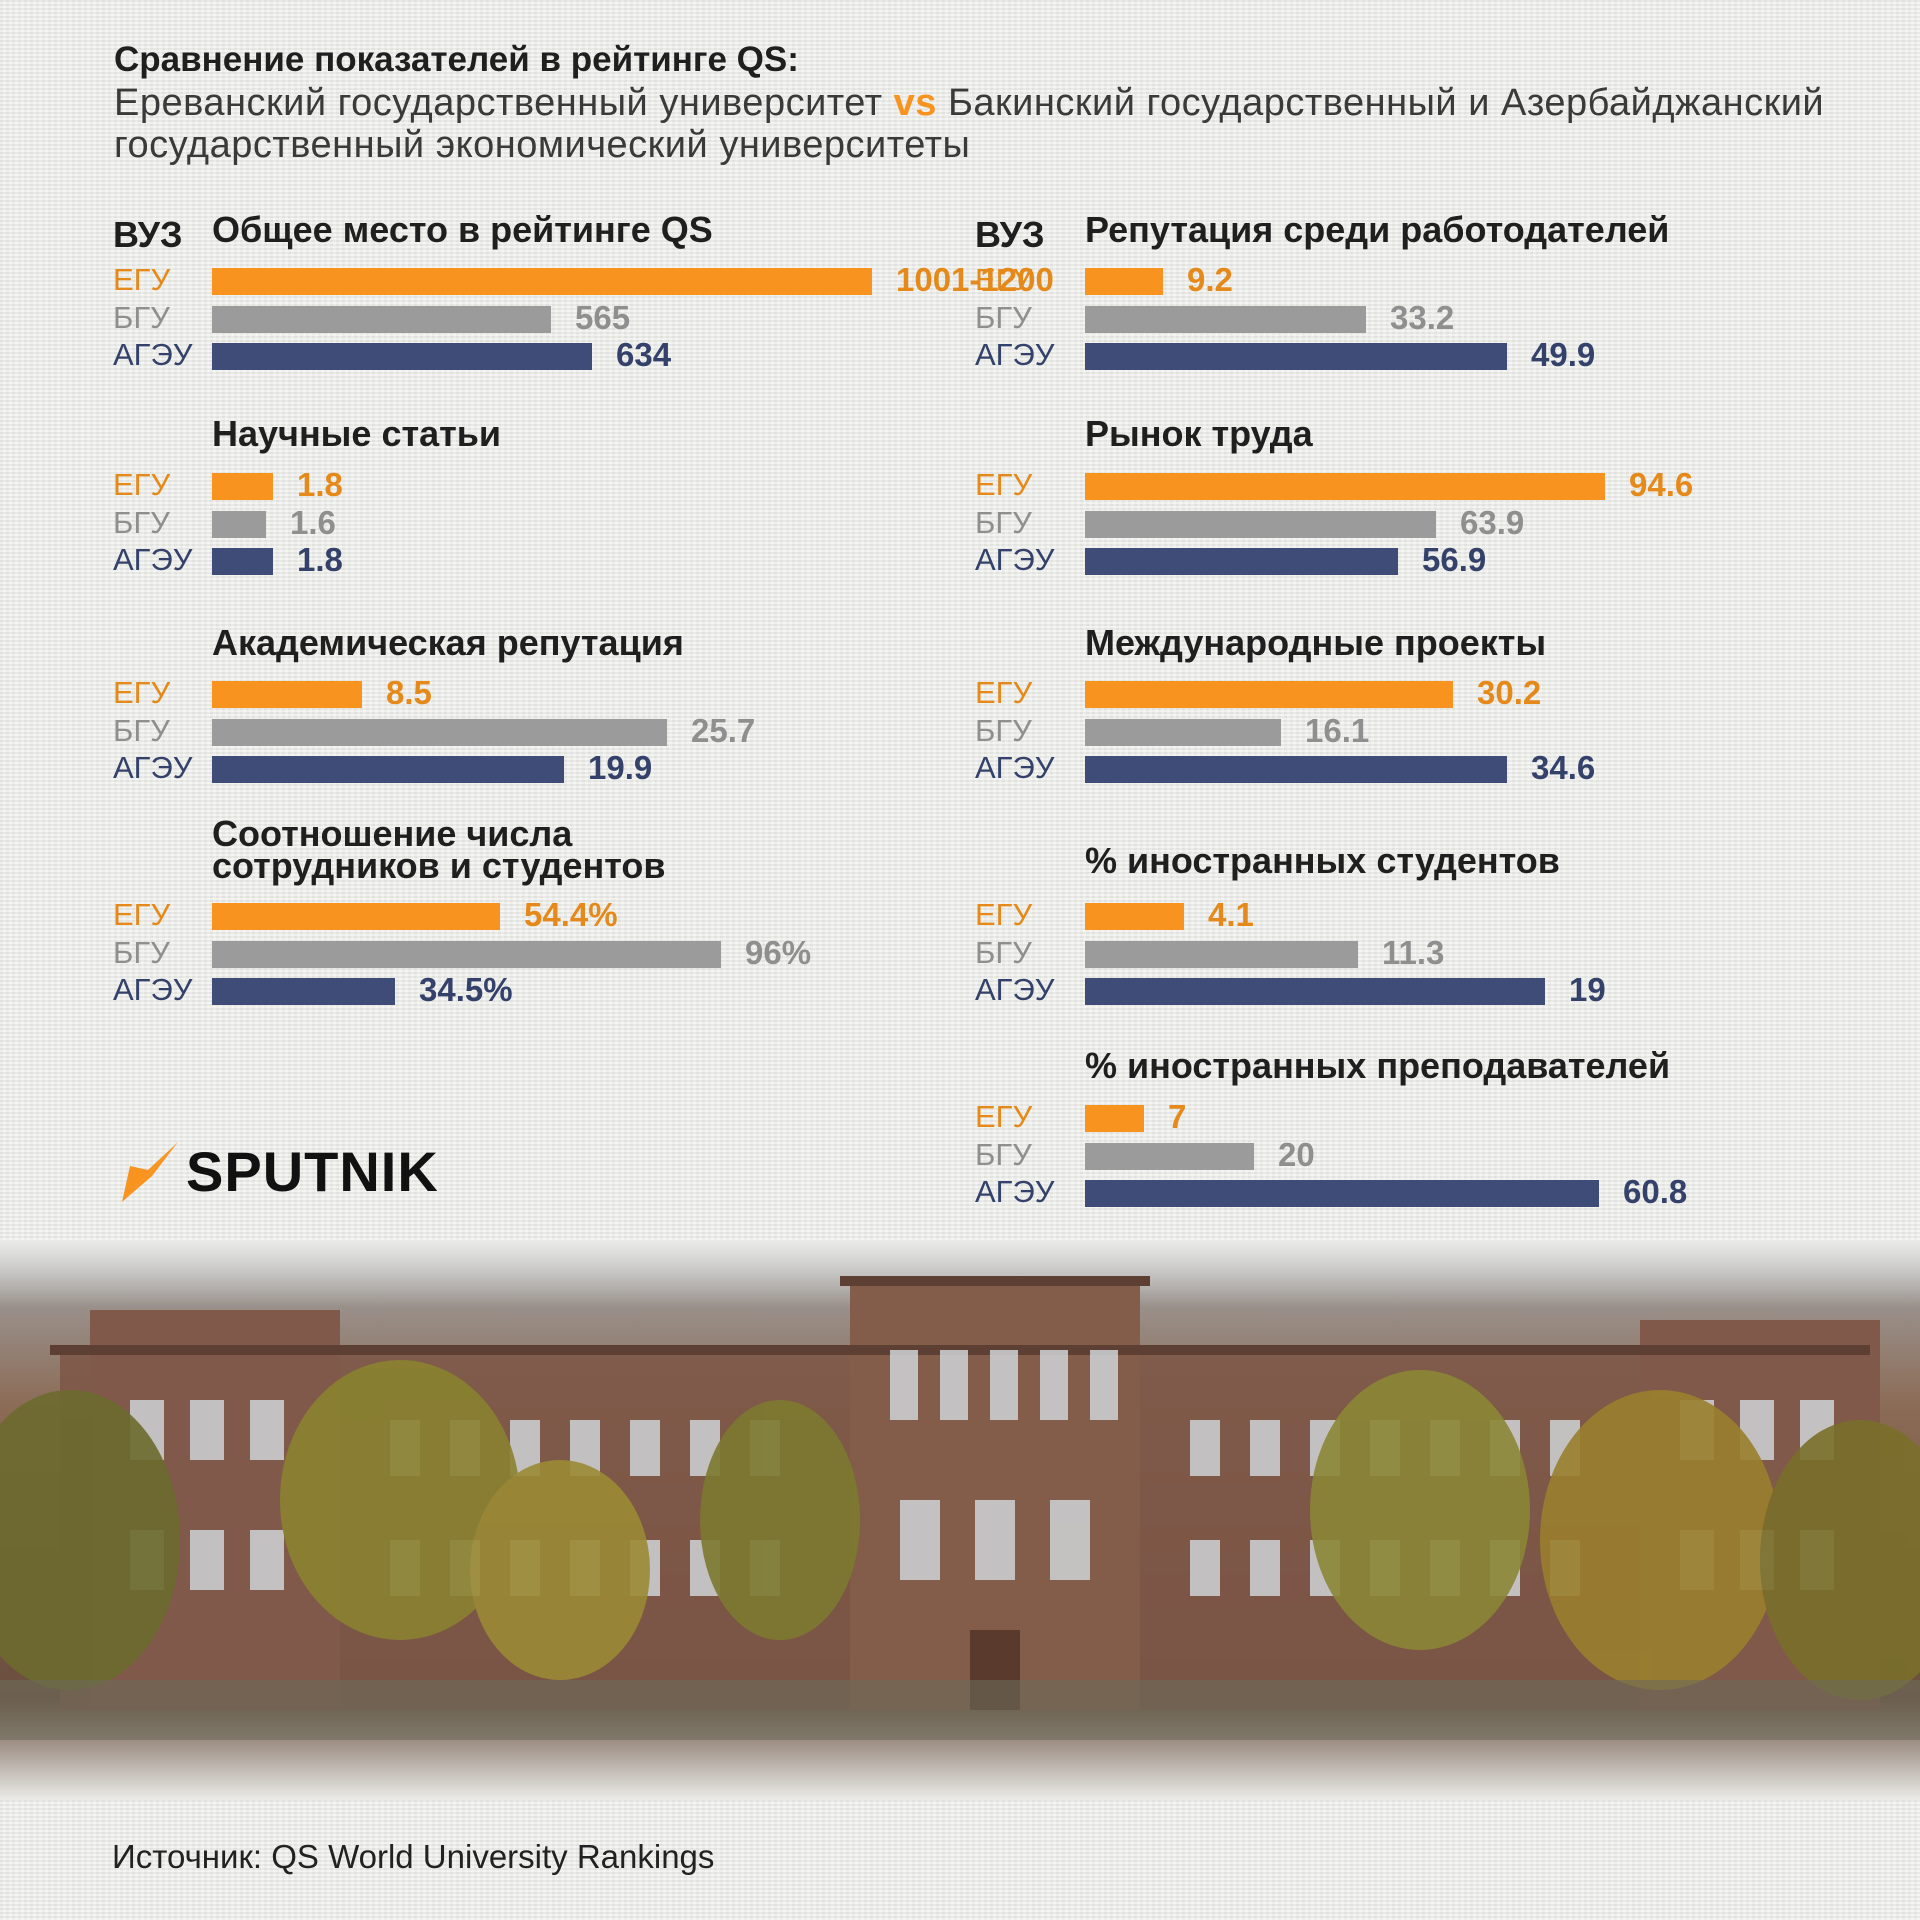  I want to click on page-title: Сравнение показателей в рейтинге QS:, so click(456, 59).